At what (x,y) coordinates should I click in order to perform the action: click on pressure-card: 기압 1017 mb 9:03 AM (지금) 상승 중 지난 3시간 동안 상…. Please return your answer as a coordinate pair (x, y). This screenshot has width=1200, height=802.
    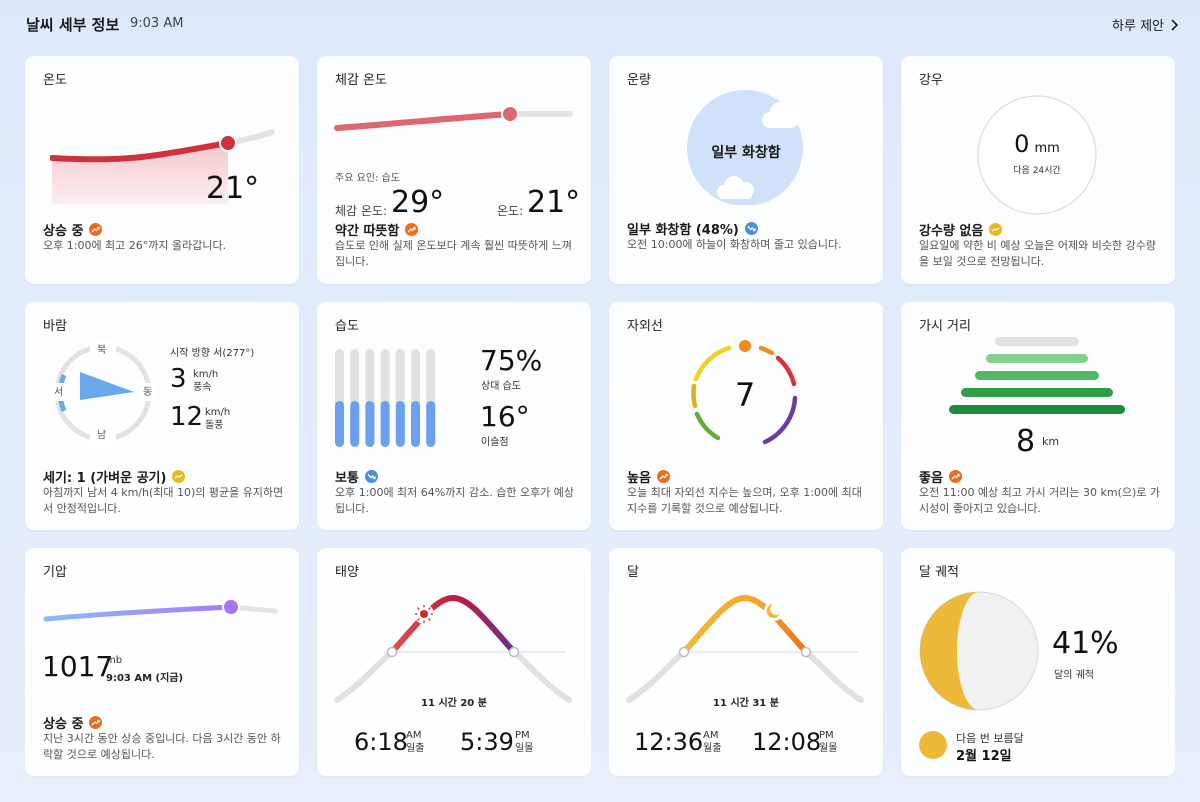
    Looking at the image, I should click on (162, 662).